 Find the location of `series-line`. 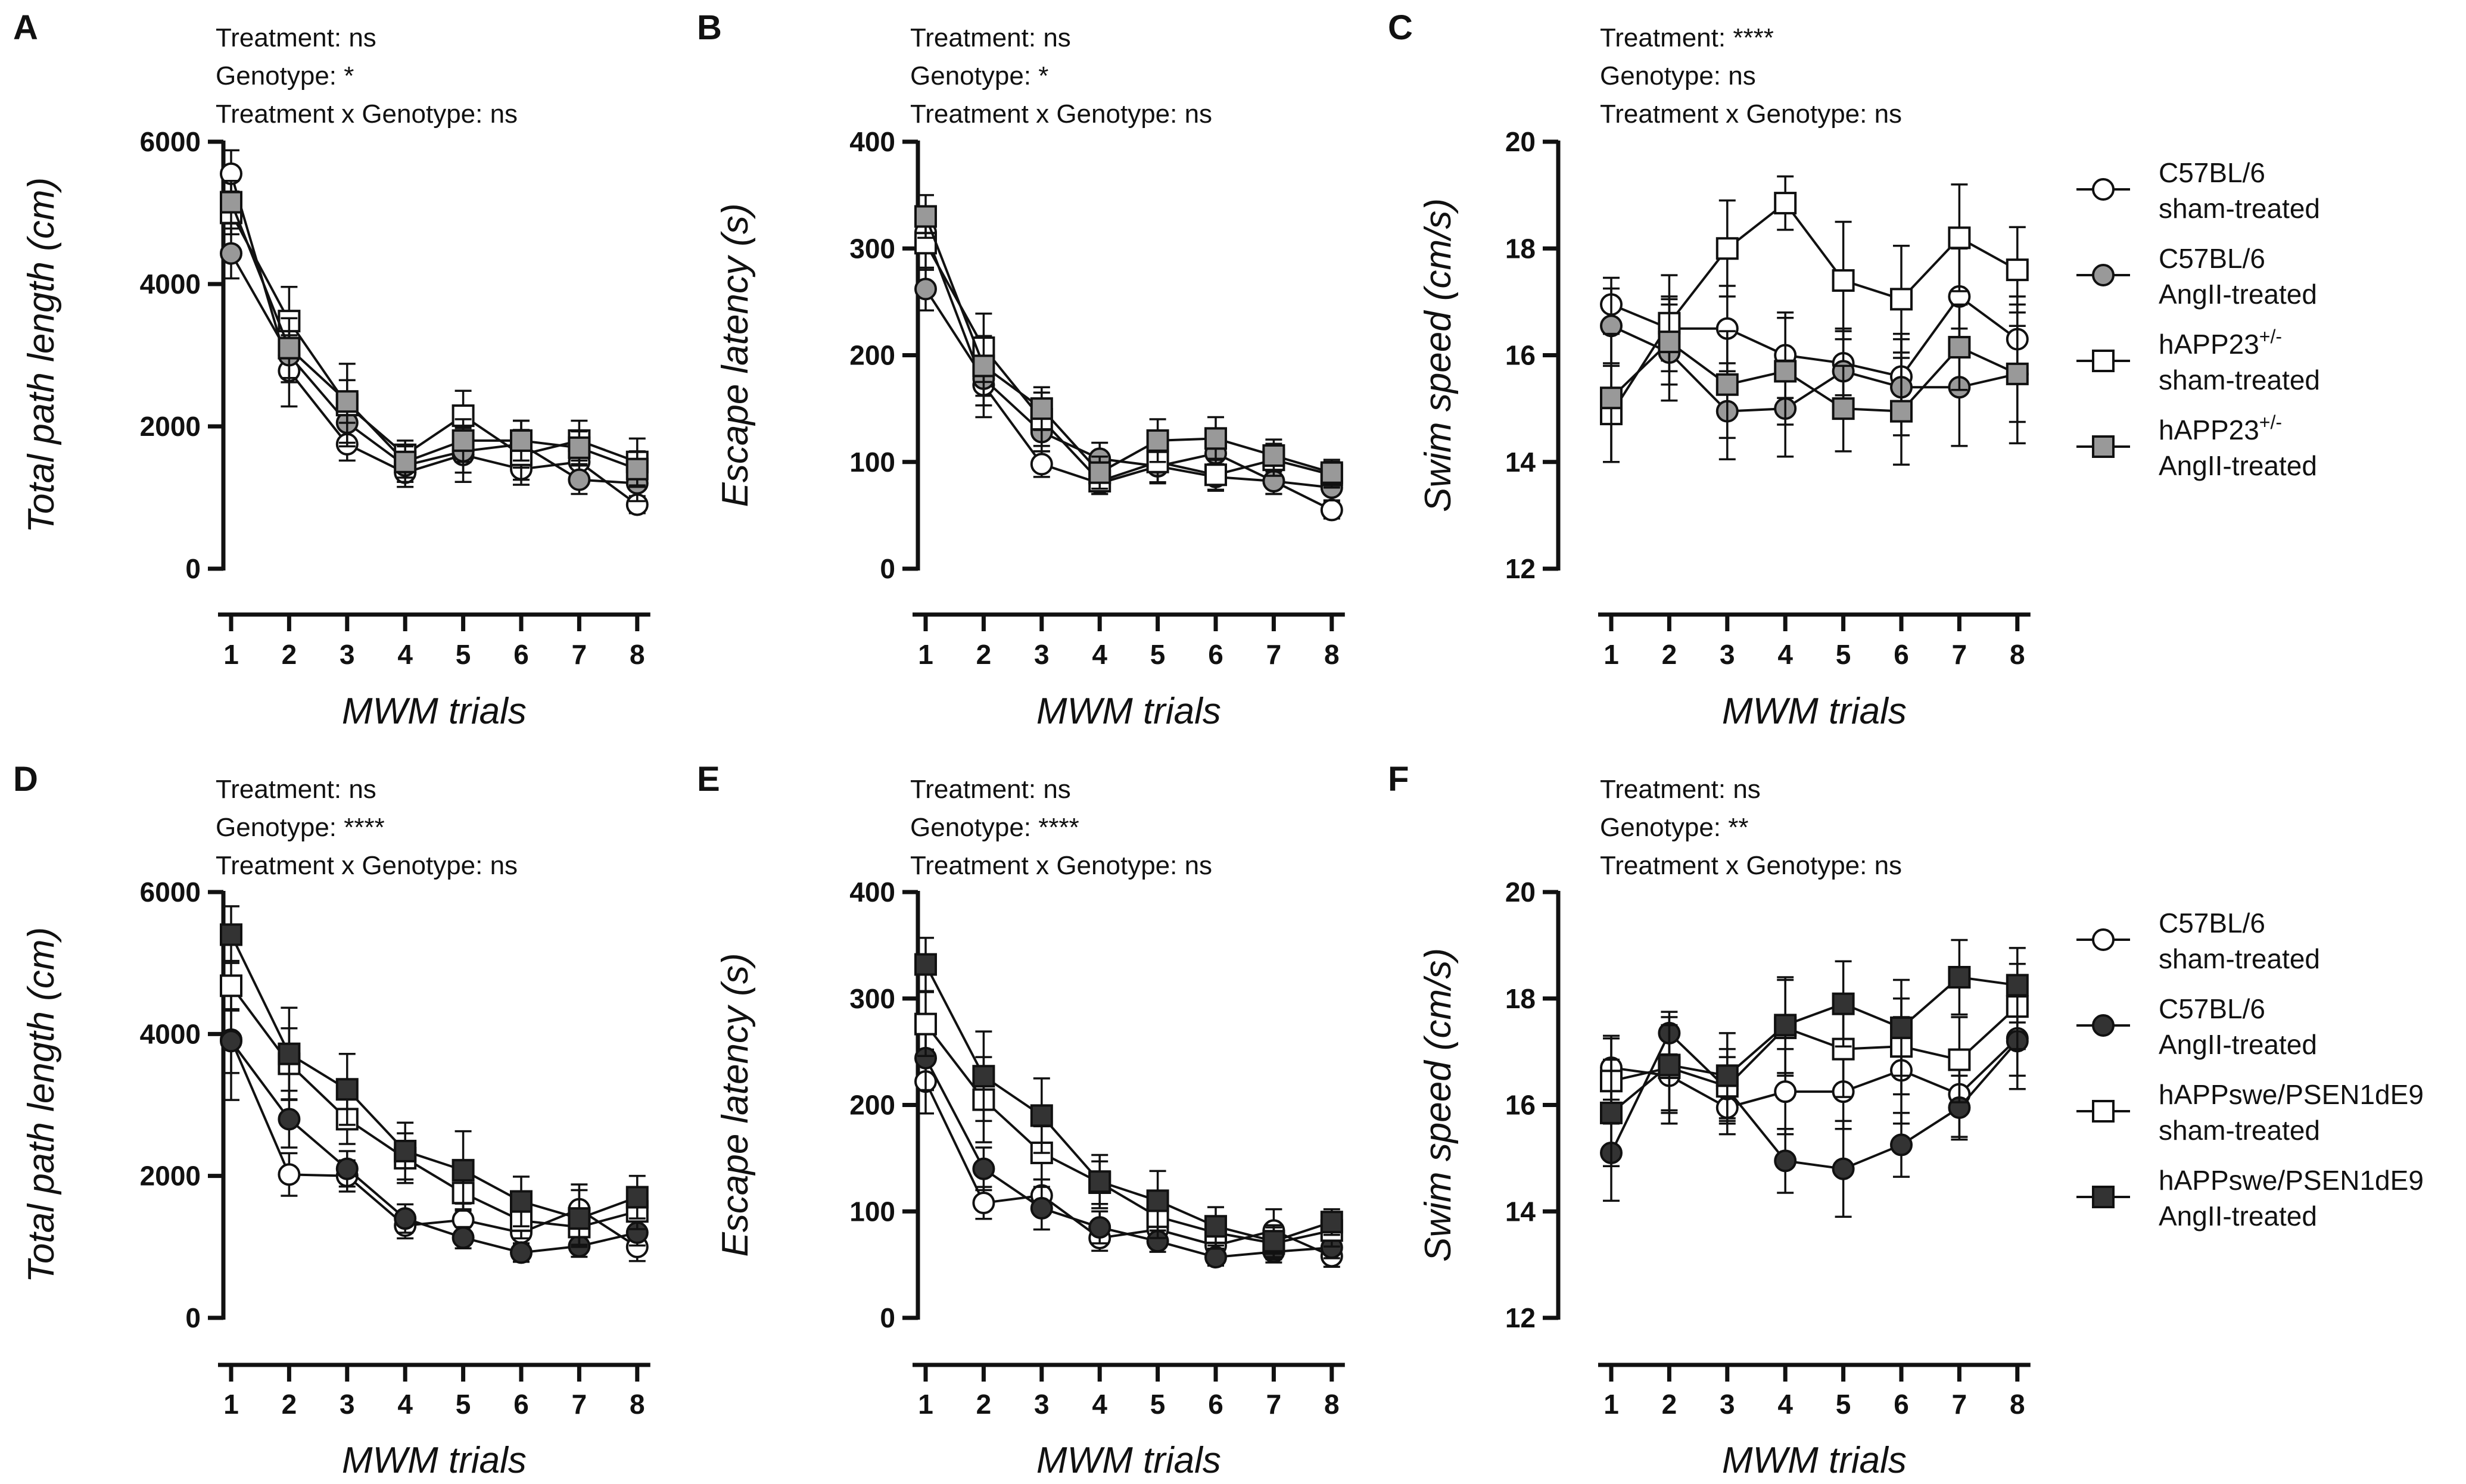

series-line is located at coordinates (1814, 1100).